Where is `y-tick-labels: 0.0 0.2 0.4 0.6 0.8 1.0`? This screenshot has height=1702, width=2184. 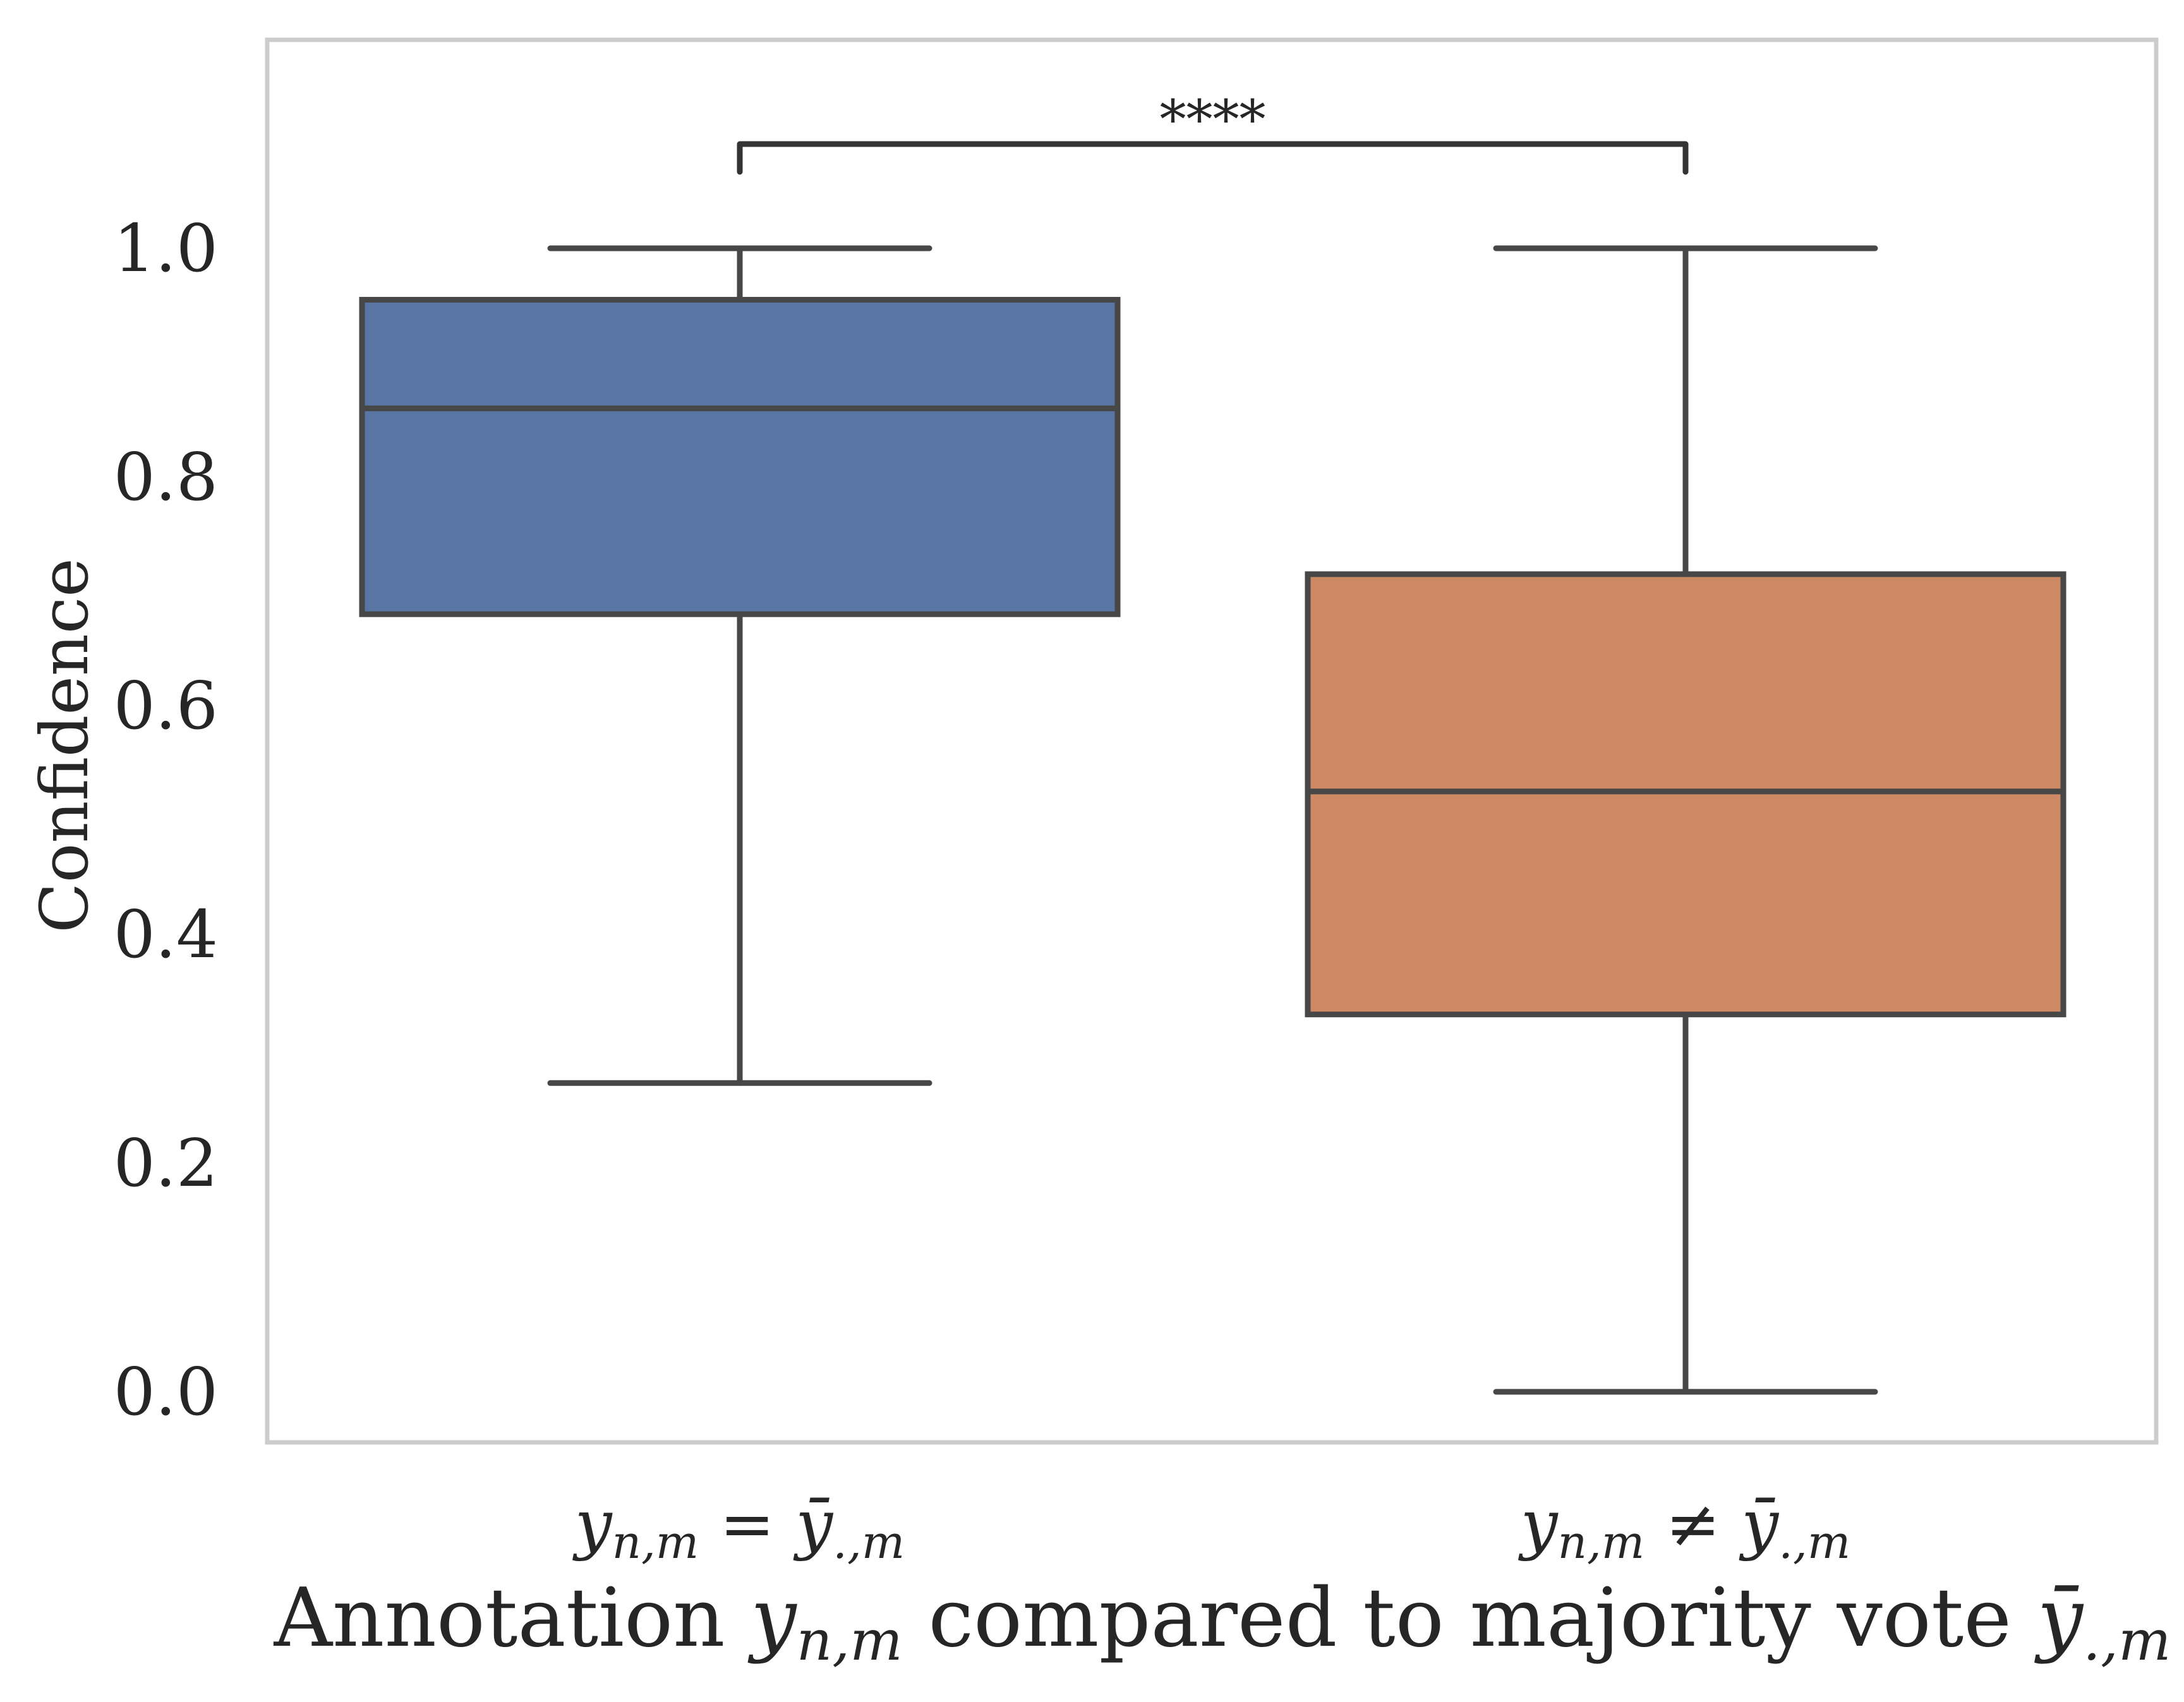 y-tick-labels: 0.0 0.2 0.4 0.6 0.8 1.0 is located at coordinates (166, 820).